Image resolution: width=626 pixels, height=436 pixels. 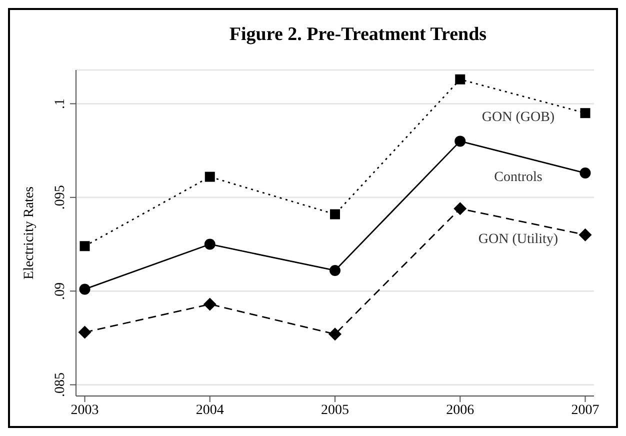 I want to click on y-axis-title: Electricity Rates, so click(x=29, y=233).